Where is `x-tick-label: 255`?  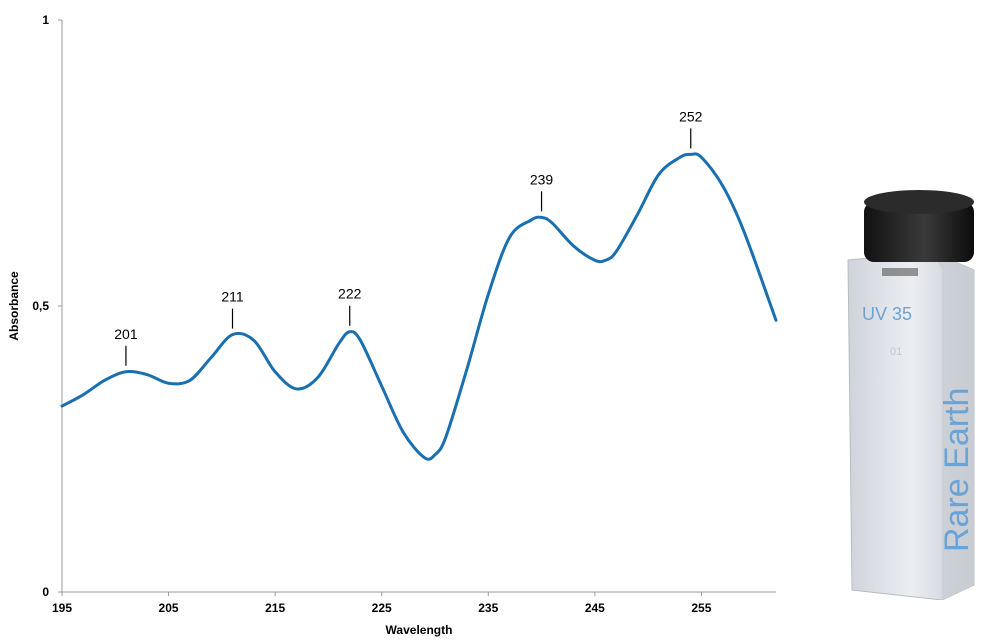 x-tick-label: 255 is located at coordinates (701, 608).